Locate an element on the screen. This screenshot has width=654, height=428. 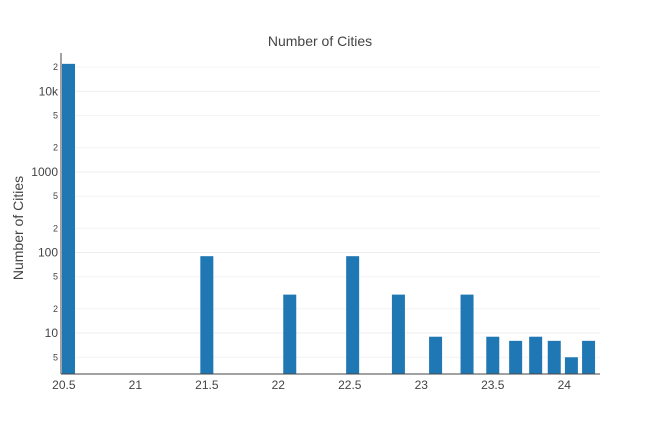
x-tick-label: 22.5 is located at coordinates (350, 385).